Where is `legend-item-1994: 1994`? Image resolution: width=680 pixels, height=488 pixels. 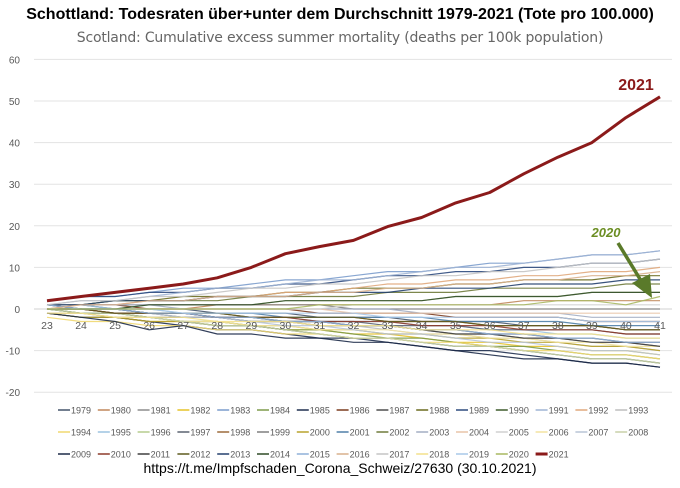 legend-item-1994: 1994 is located at coordinates (74, 433).